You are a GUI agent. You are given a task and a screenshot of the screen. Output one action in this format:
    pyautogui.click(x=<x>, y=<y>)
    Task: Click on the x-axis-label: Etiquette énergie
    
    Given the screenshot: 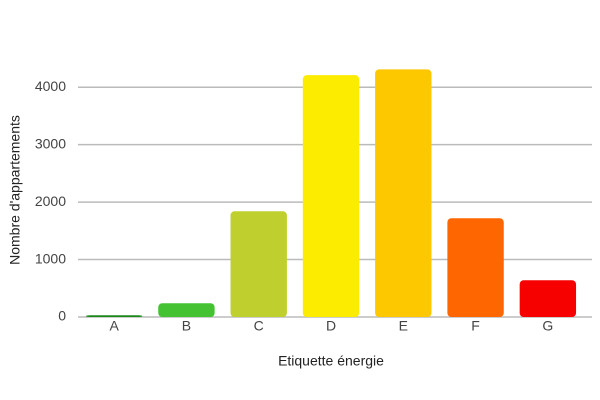 What is the action you would take?
    pyautogui.click(x=331, y=361)
    